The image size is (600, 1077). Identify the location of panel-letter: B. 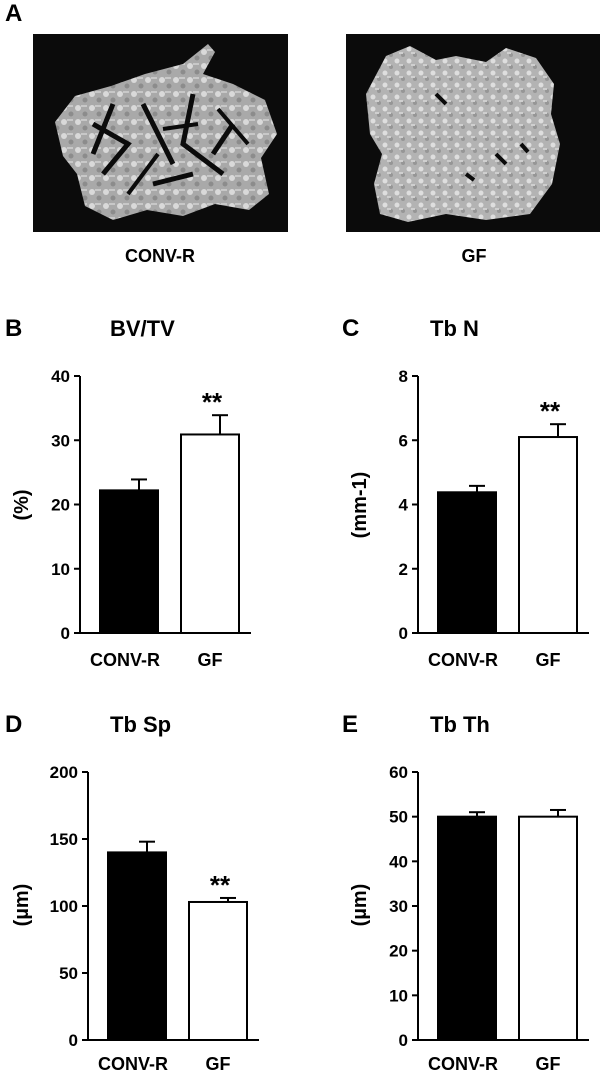
(13, 328).